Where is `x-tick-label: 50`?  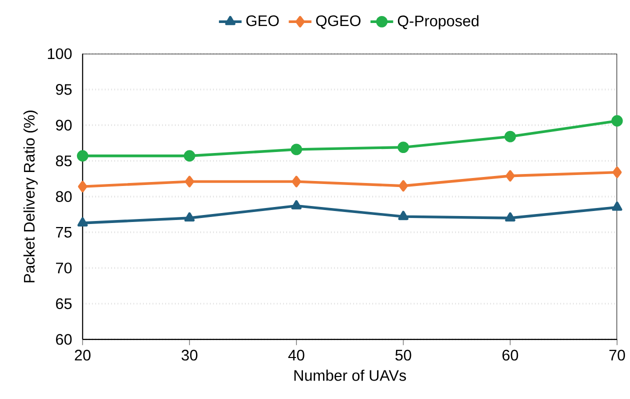 x-tick-label: 50 is located at coordinates (403, 355).